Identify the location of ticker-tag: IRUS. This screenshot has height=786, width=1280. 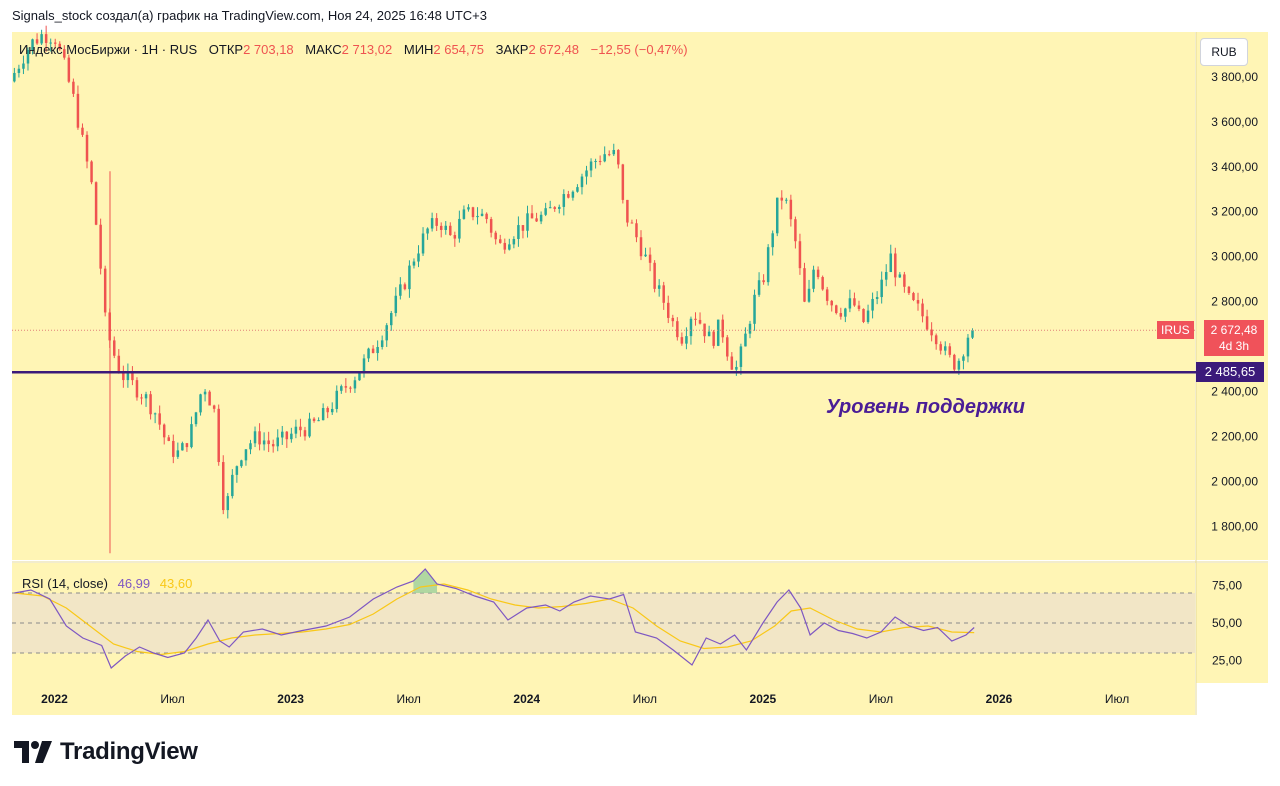
(1175, 330).